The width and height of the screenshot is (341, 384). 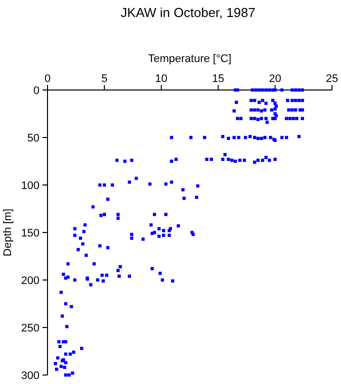 What do you see at coordinates (332, 79) in the screenshot?
I see `x-tick-label: 25` at bounding box center [332, 79].